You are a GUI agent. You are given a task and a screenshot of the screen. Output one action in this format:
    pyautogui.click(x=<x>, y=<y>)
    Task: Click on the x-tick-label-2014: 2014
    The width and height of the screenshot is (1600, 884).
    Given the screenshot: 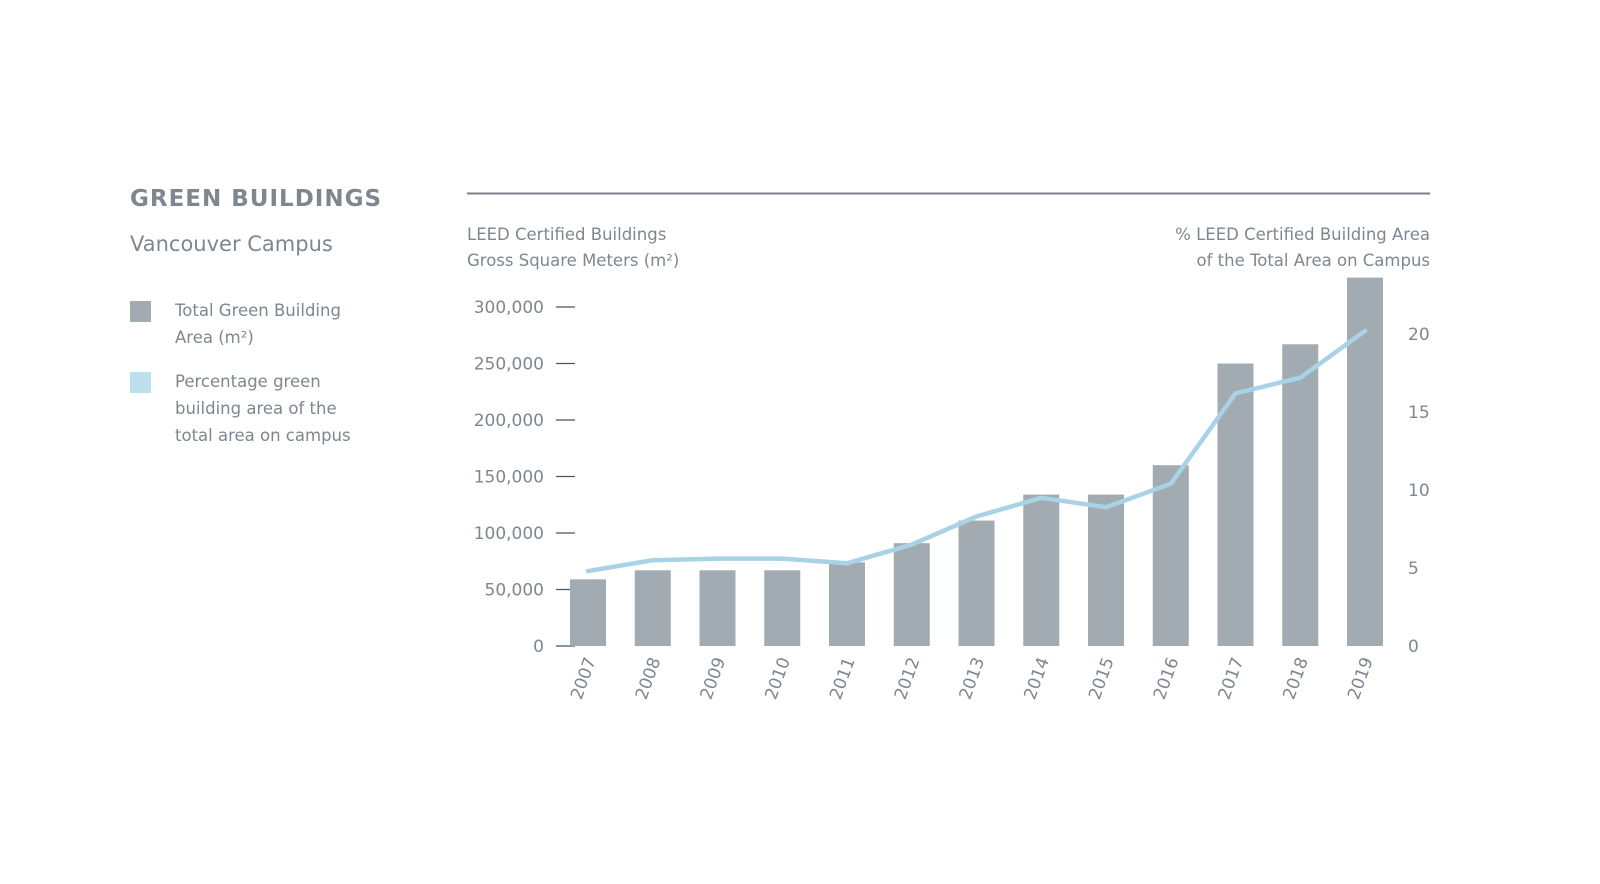 What is the action you would take?
    pyautogui.click(x=1037, y=678)
    